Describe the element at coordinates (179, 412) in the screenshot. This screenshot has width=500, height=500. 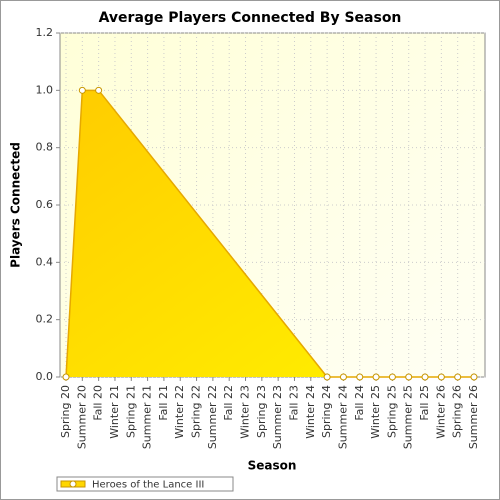
I see `x-tick-label: Winter 22` at that location.